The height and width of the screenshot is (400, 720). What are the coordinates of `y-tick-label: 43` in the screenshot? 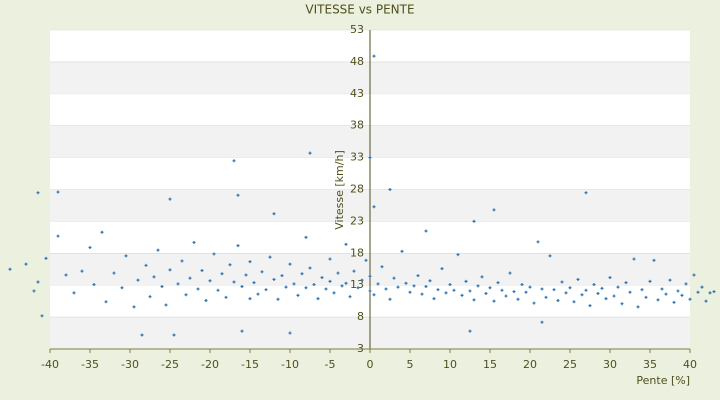 It's located at (357, 93).